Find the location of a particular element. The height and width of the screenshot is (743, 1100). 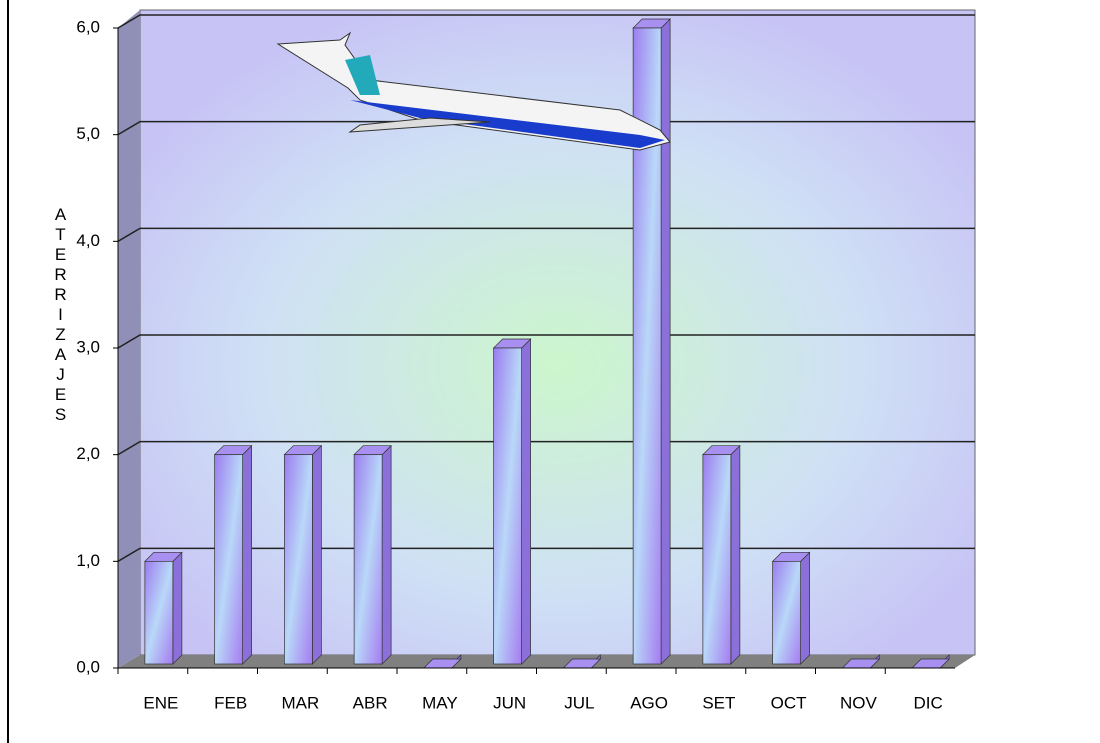

x-tick-label: MAR is located at coordinates (300, 702).